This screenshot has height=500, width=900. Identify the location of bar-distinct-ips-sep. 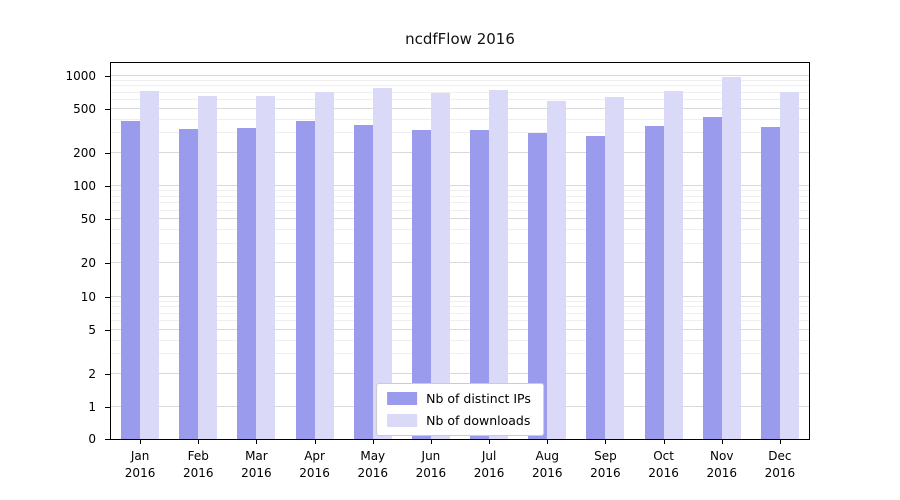
(596, 287).